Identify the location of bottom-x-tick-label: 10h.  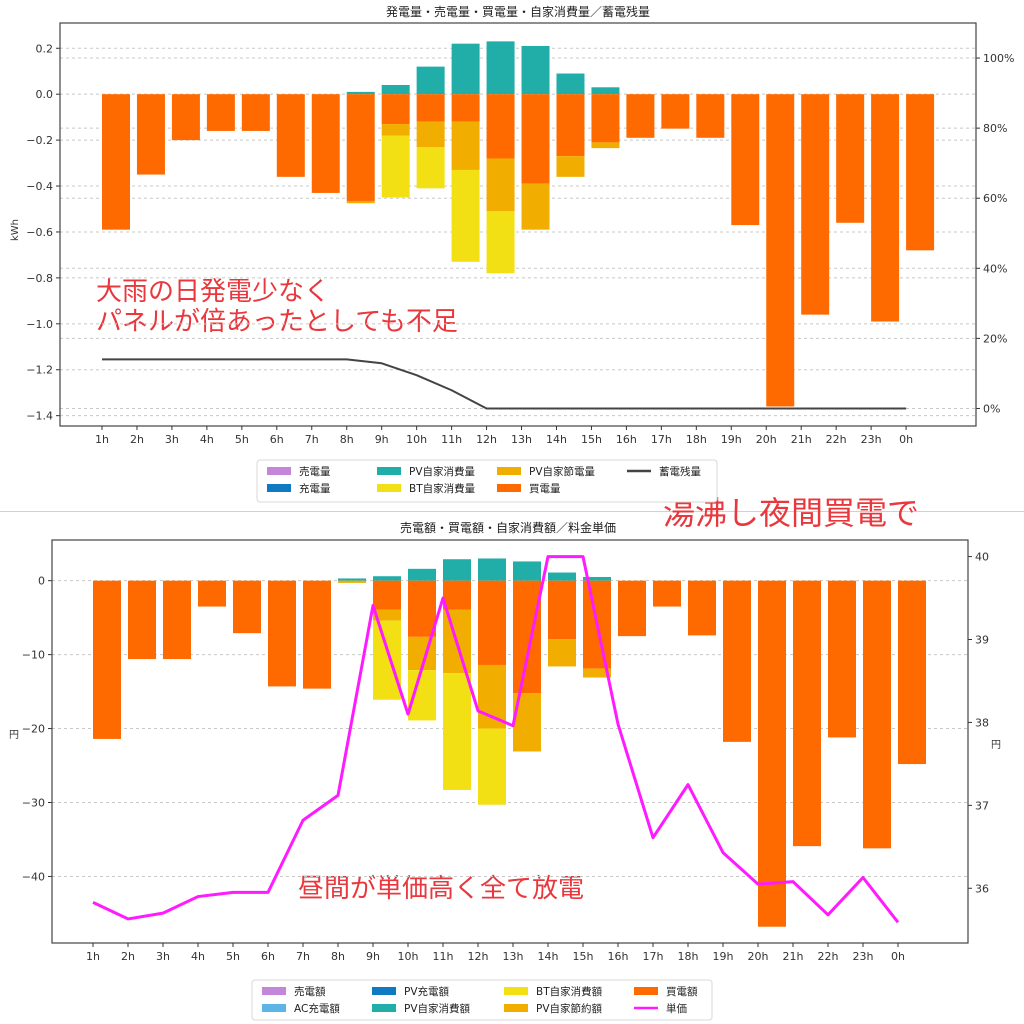
(408, 956).